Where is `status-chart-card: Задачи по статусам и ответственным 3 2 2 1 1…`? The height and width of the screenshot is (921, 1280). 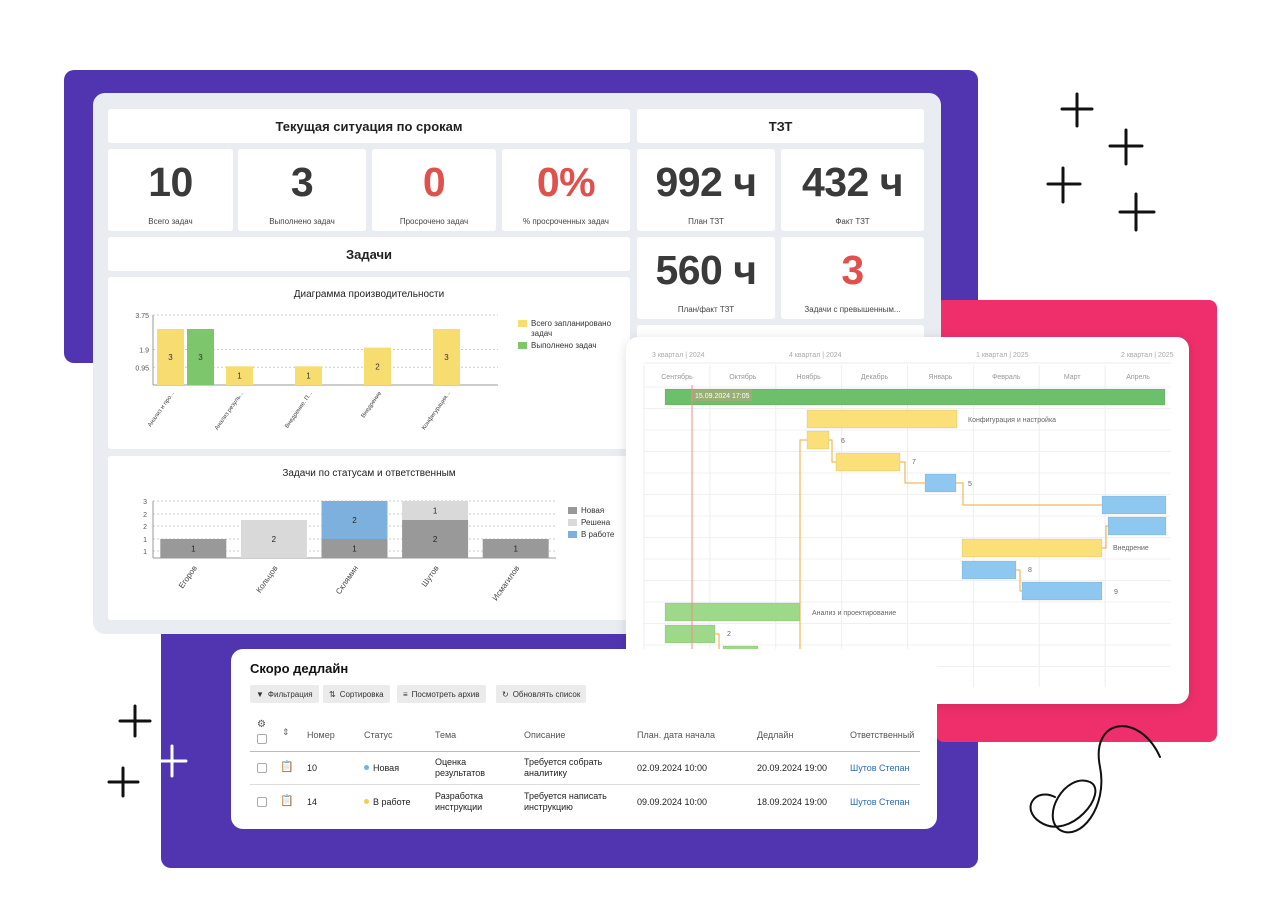 status-chart-card: Задачи по статусам и ответственным 3 2 2 1 1… is located at coordinates (369, 538).